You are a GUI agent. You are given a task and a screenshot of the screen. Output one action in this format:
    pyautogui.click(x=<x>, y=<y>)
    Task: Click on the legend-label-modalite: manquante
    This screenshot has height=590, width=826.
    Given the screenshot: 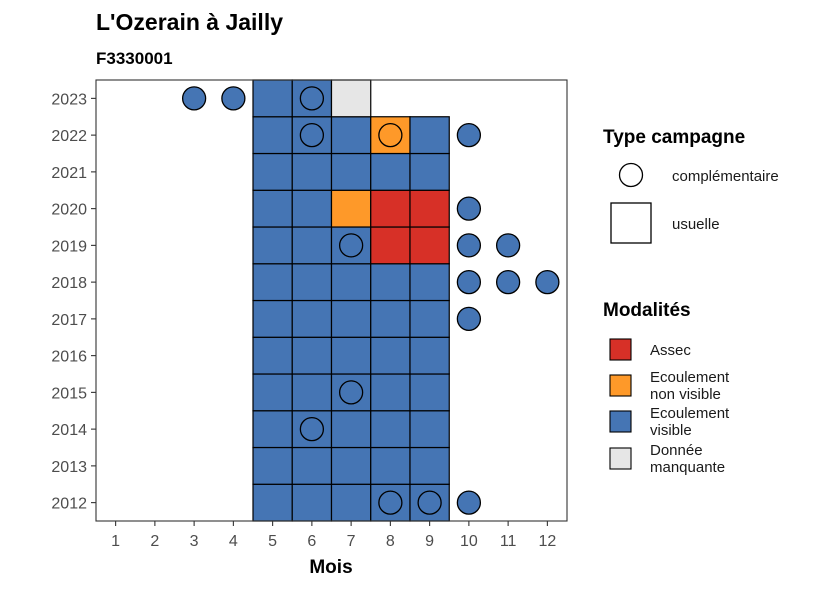 What is the action you would take?
    pyautogui.click(x=687, y=467)
    